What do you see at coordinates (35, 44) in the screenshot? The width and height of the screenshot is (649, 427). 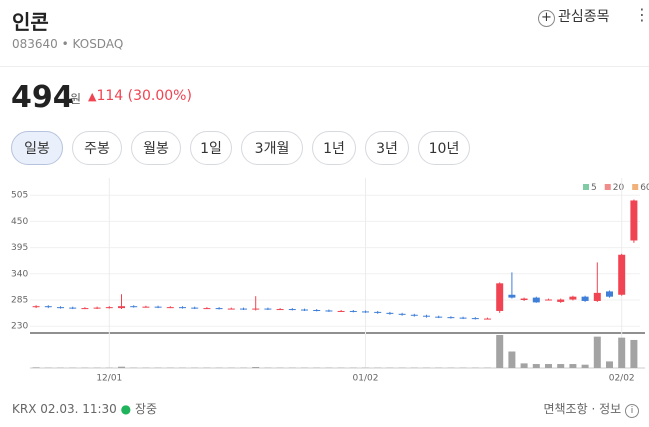 I see `code: 083640` at bounding box center [35, 44].